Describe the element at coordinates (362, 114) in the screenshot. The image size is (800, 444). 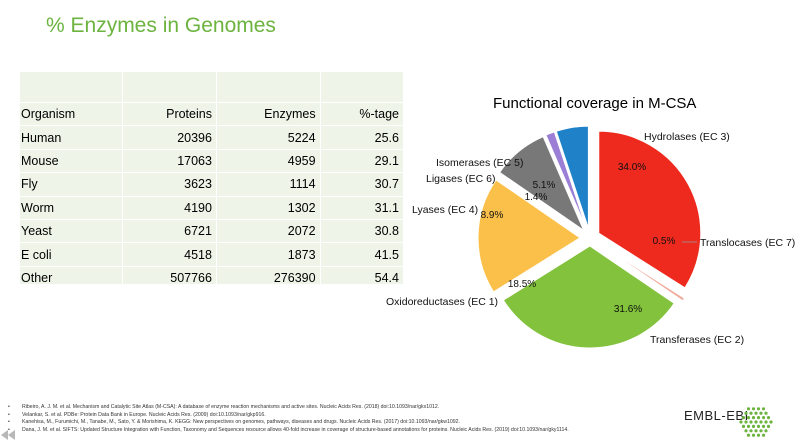
I see `header-percentage: %-tage` at that location.